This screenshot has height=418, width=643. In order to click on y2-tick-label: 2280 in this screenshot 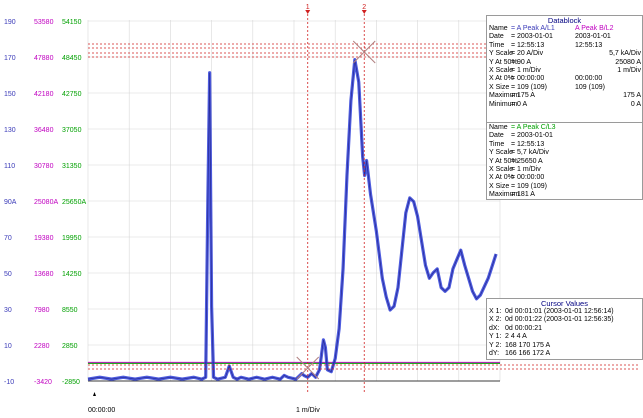, I will do `click(42, 346)`.